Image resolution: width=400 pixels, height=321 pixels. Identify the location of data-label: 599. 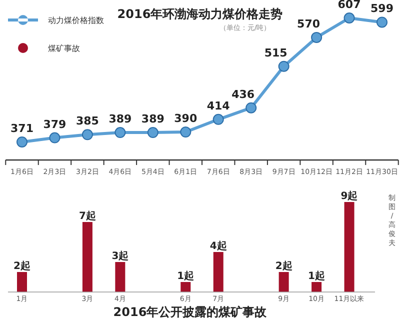
(382, 9).